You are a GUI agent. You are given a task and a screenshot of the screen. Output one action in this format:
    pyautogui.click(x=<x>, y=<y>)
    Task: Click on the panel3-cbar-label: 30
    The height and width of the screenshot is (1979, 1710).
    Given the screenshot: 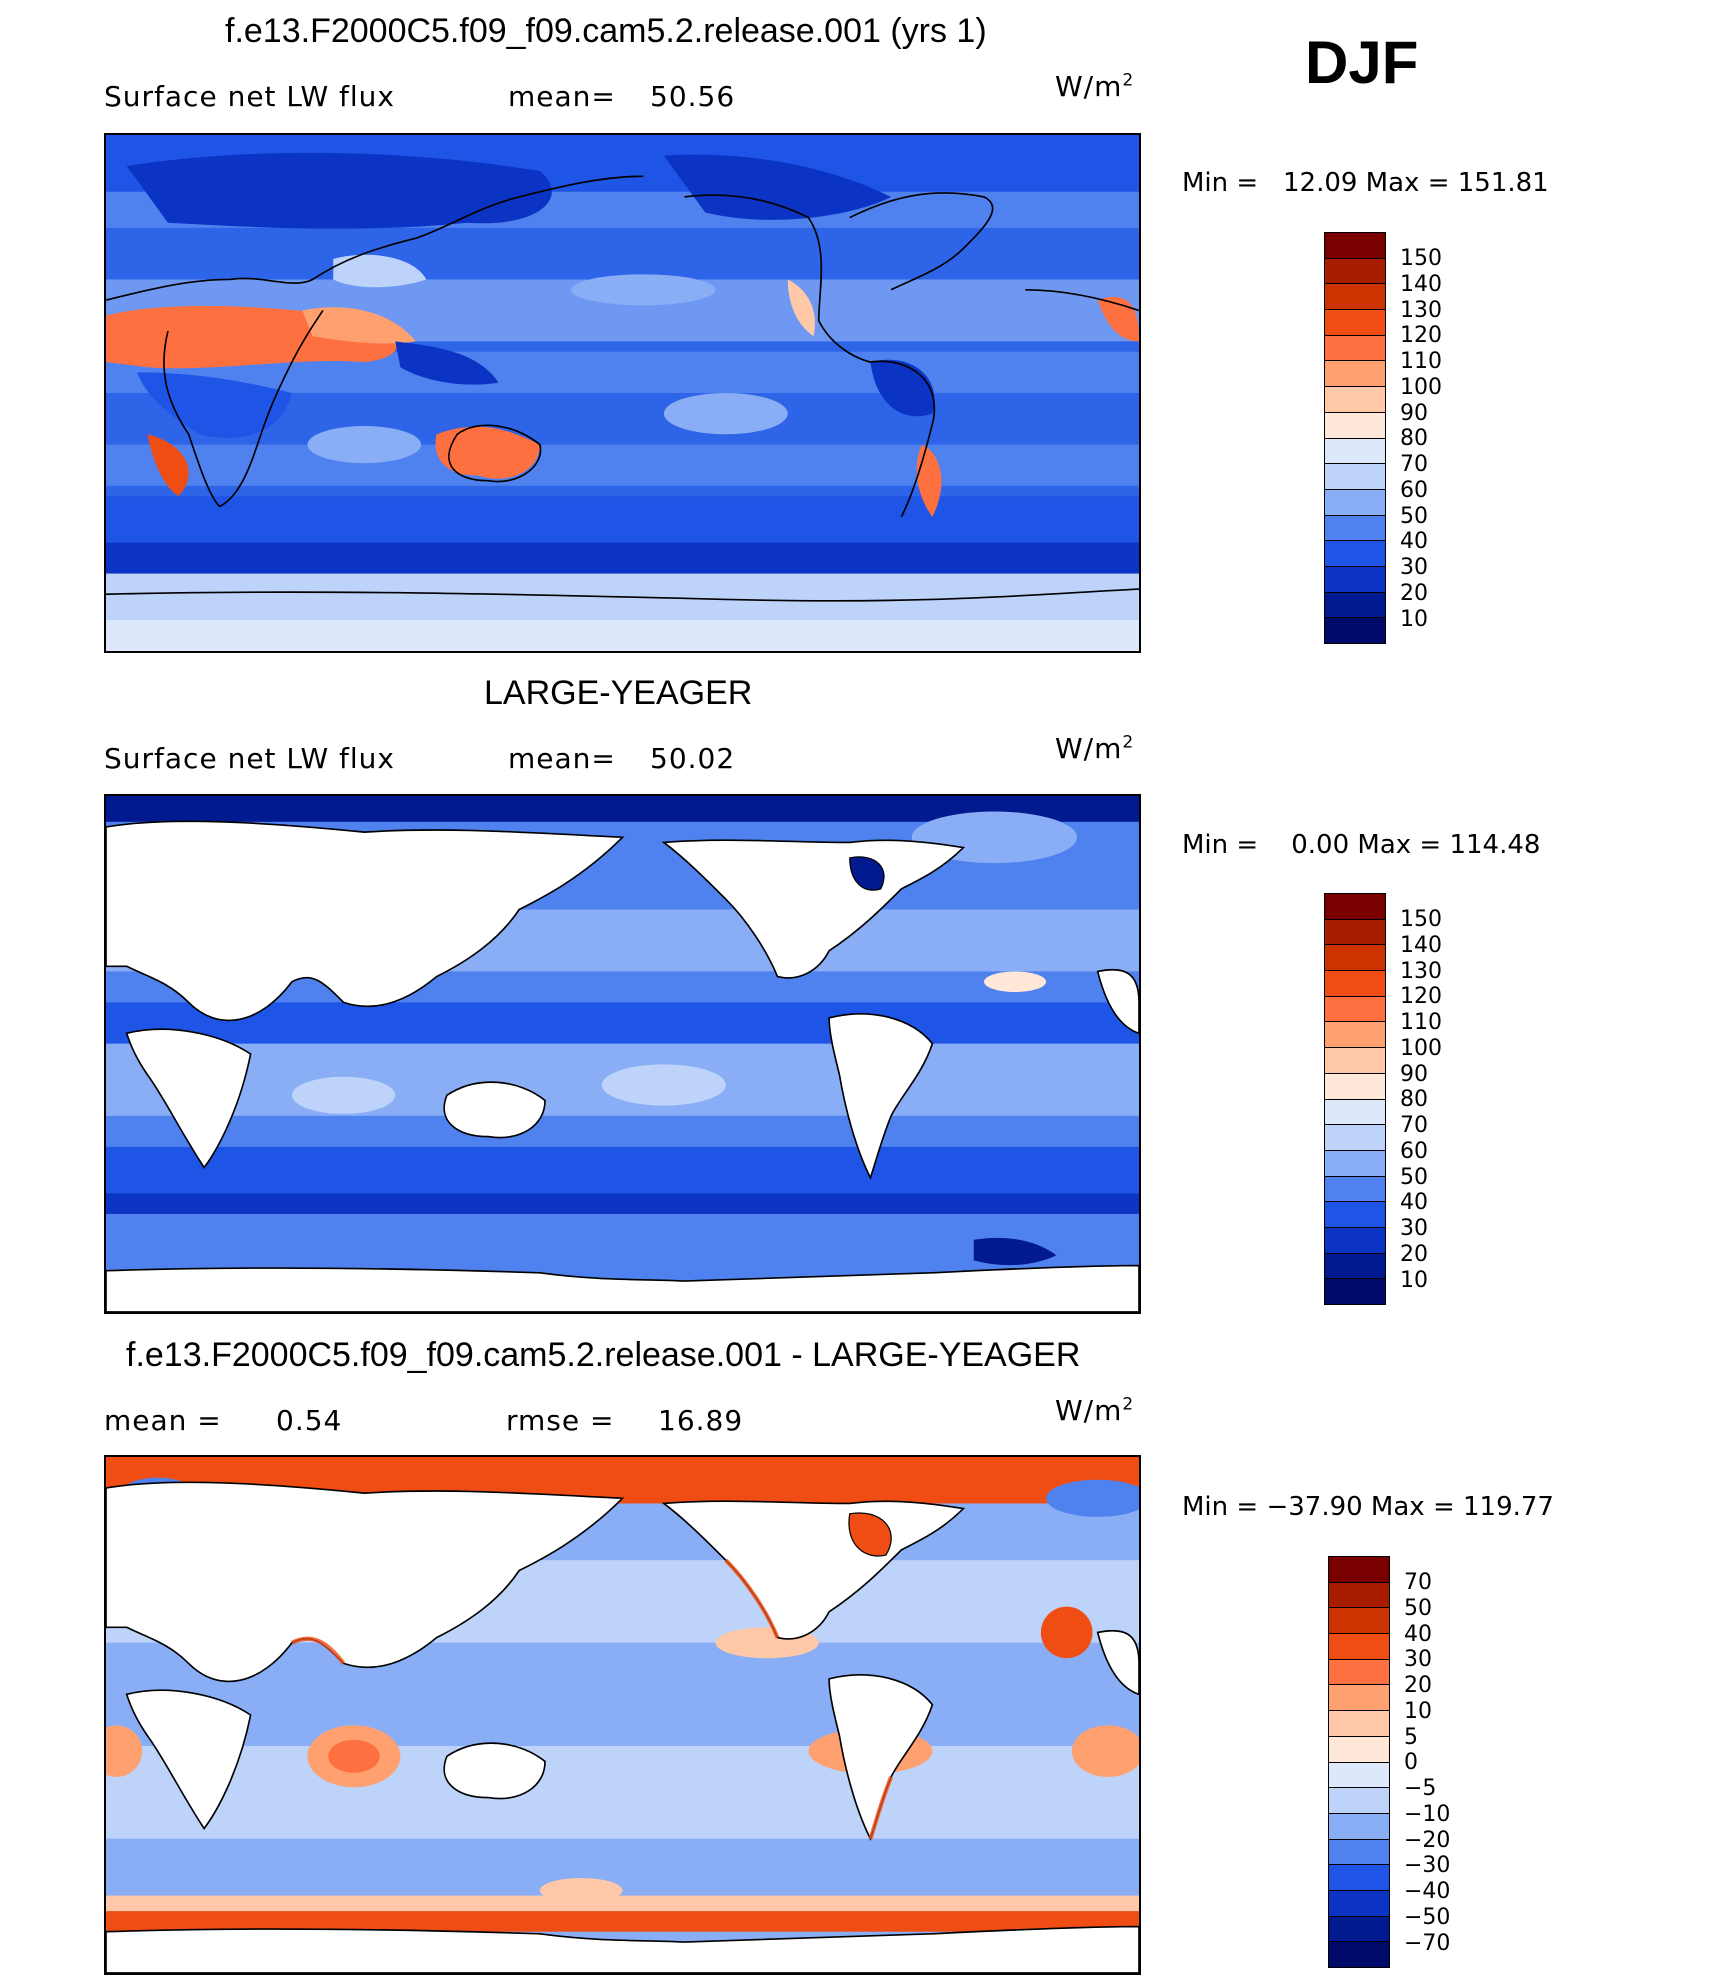 What is the action you would take?
    pyautogui.click(x=1418, y=1660)
    